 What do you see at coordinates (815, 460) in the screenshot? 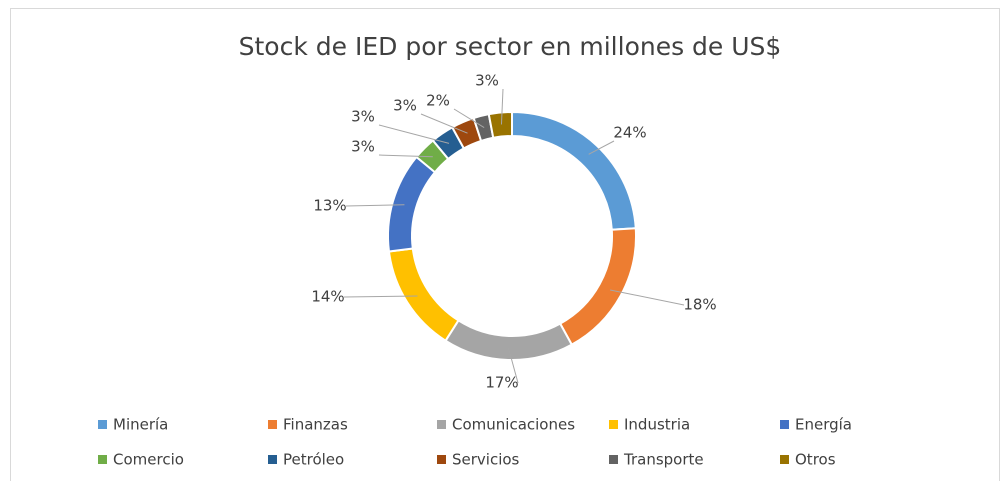
I see `legend-label: Otros` at bounding box center [815, 460].